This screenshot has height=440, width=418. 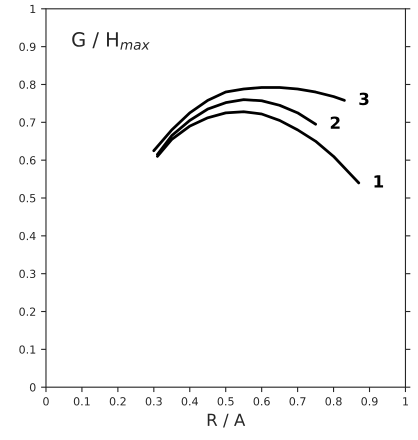 I want to click on y-tick-label: 0.6, so click(x=27, y=160).